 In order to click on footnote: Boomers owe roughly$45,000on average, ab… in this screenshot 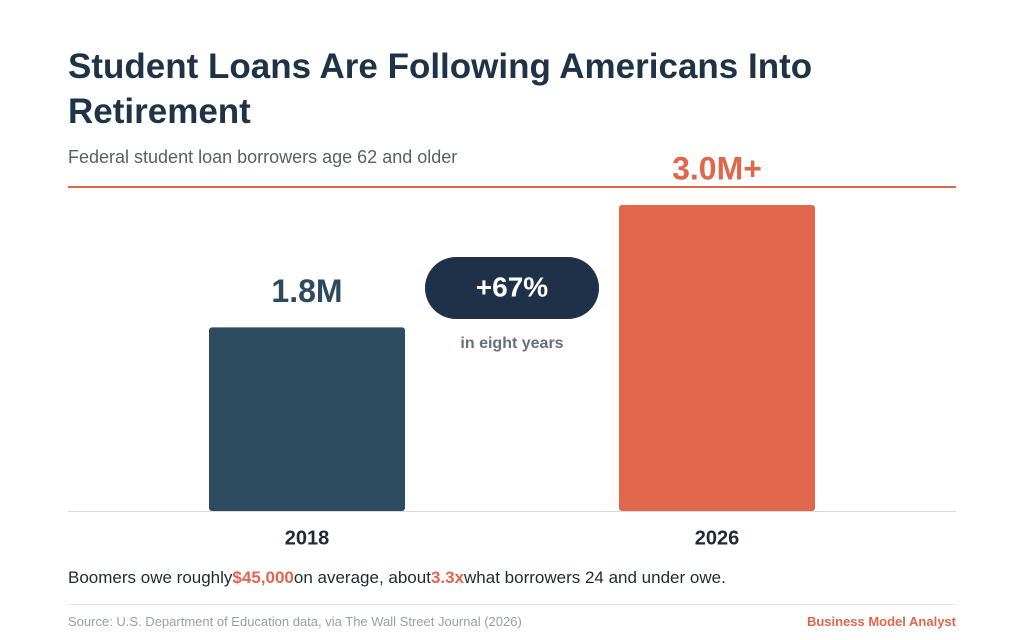, I will do `click(397, 578)`.